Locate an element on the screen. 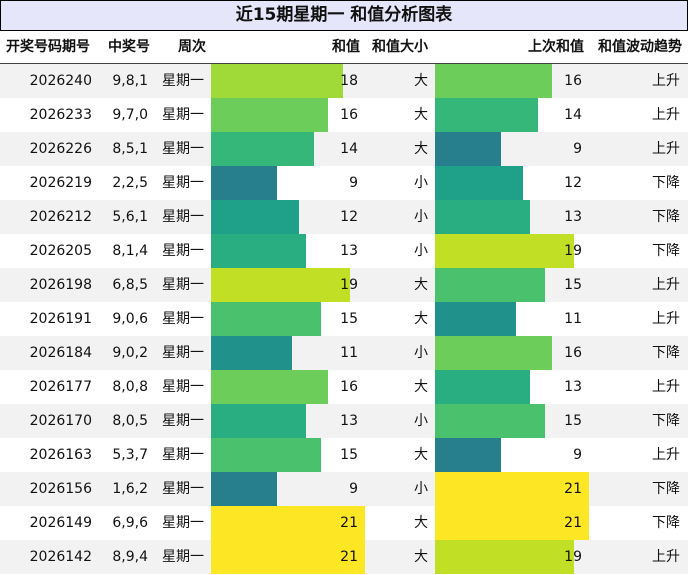 The image size is (688, 575). header-trend: 和值波动趋势 is located at coordinates (640, 47).